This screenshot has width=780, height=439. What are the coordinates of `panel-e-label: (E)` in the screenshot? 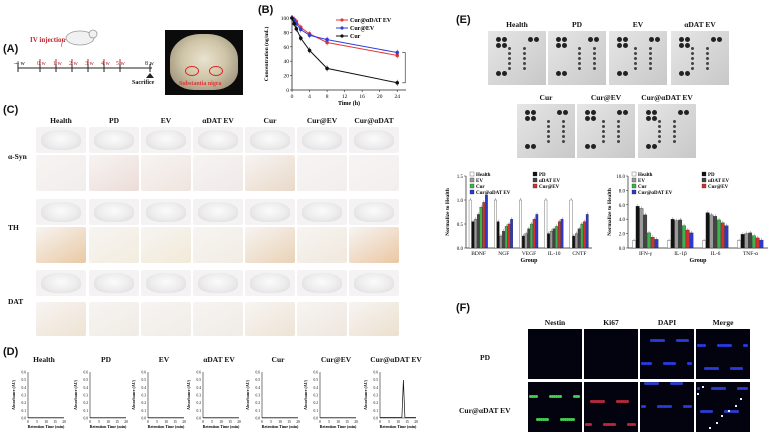 It's located at (463, 20).